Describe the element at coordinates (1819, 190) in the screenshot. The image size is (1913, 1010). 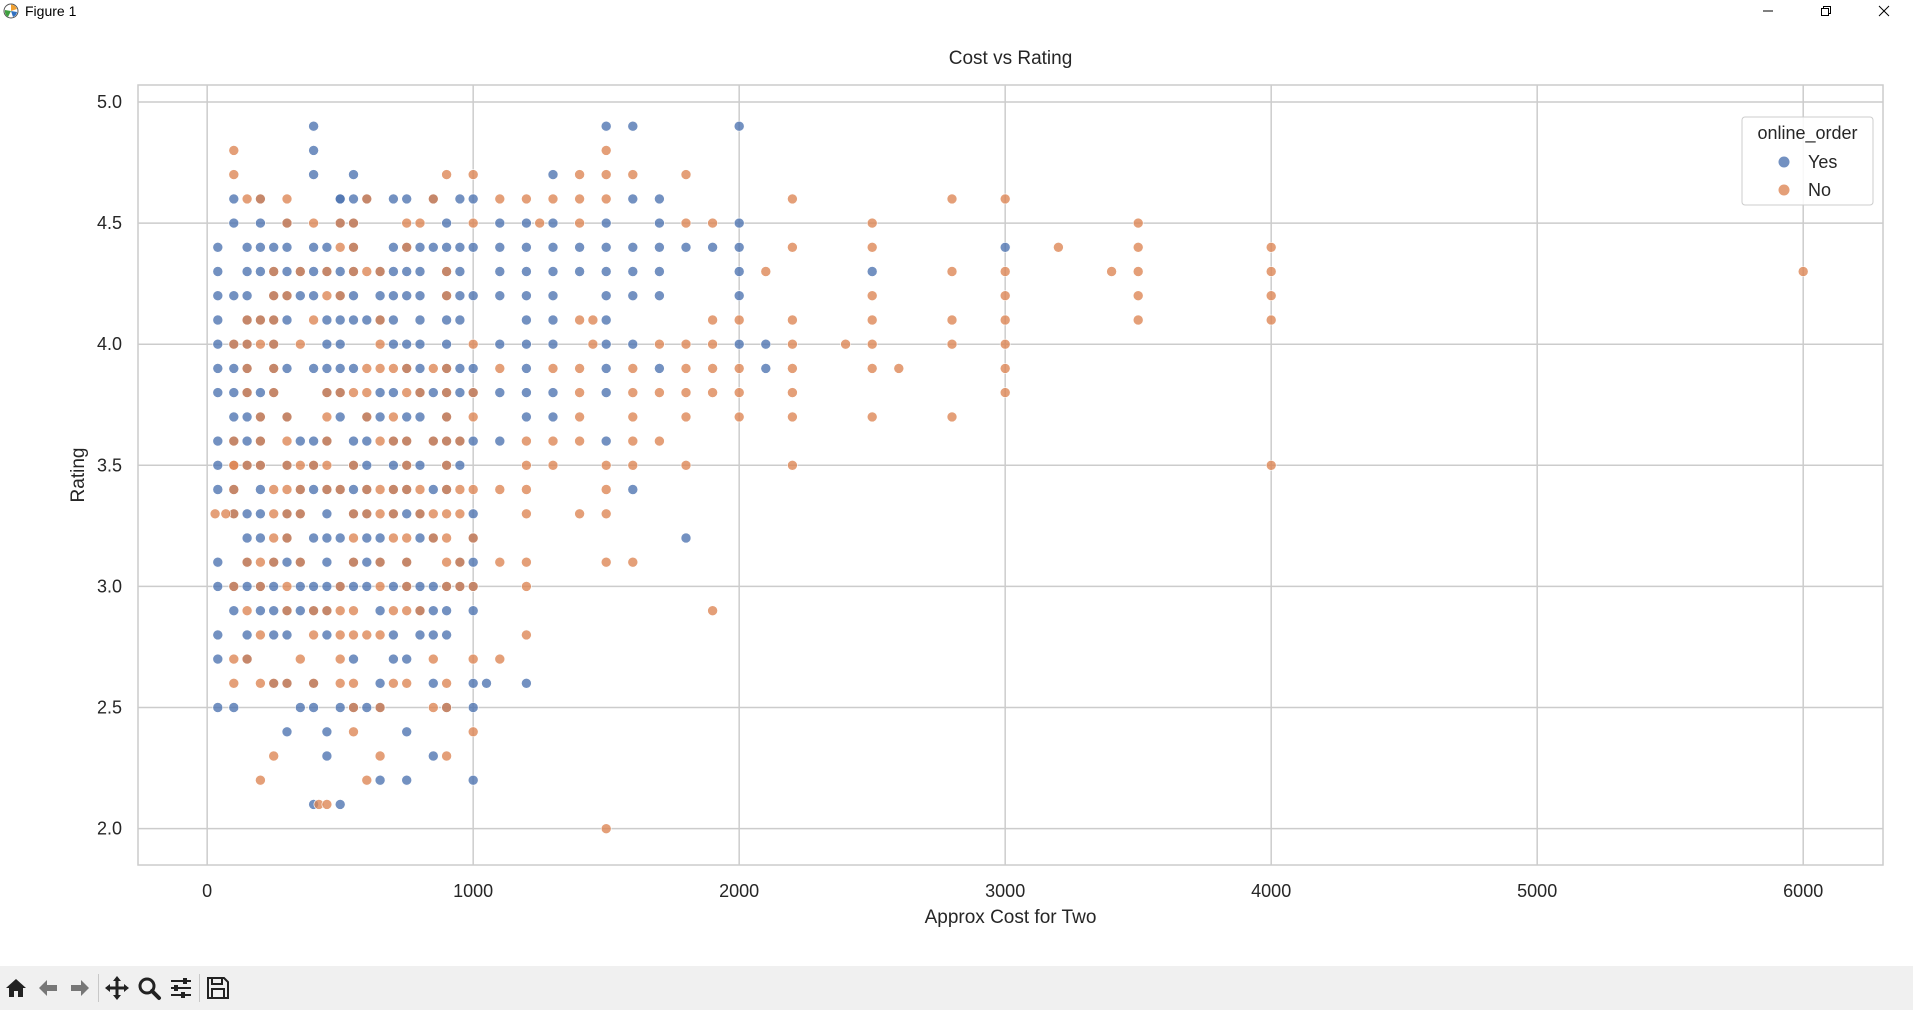
I see `legend-label-no: No` at that location.